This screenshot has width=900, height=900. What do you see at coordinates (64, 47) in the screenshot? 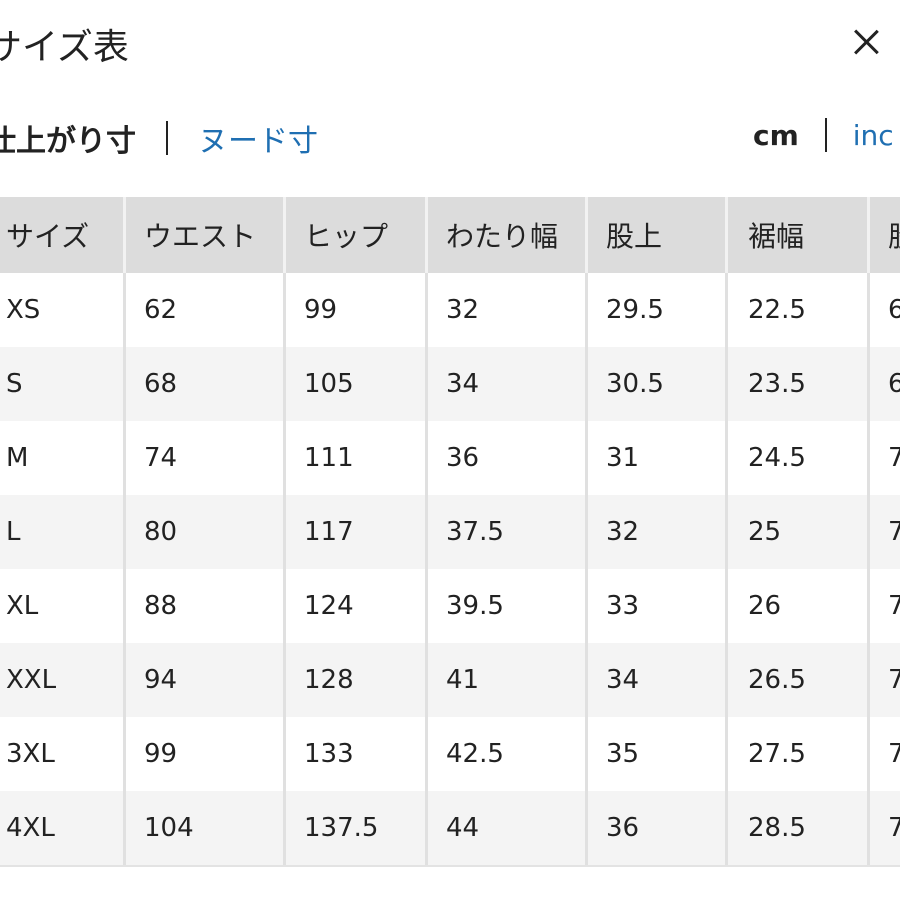
I see `page-title: サイズ表` at bounding box center [64, 47].